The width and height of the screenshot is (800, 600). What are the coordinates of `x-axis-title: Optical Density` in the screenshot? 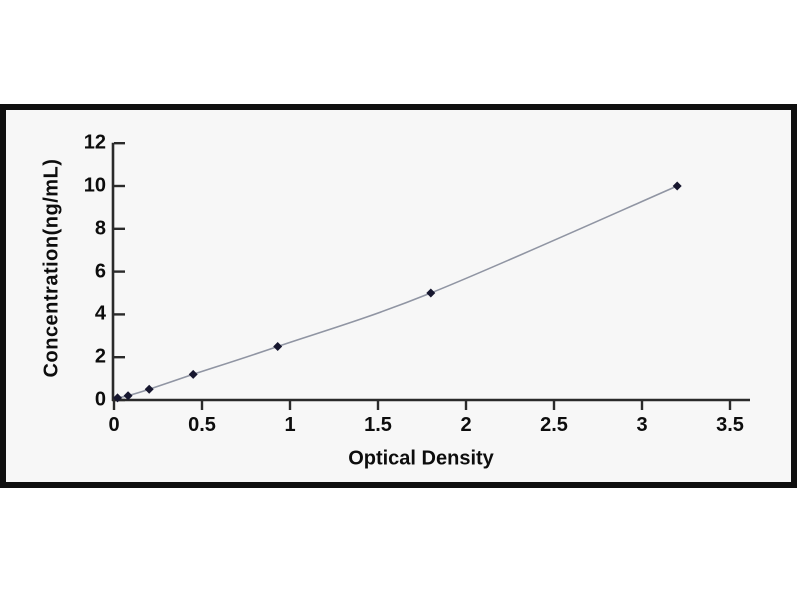 It's located at (421, 458).